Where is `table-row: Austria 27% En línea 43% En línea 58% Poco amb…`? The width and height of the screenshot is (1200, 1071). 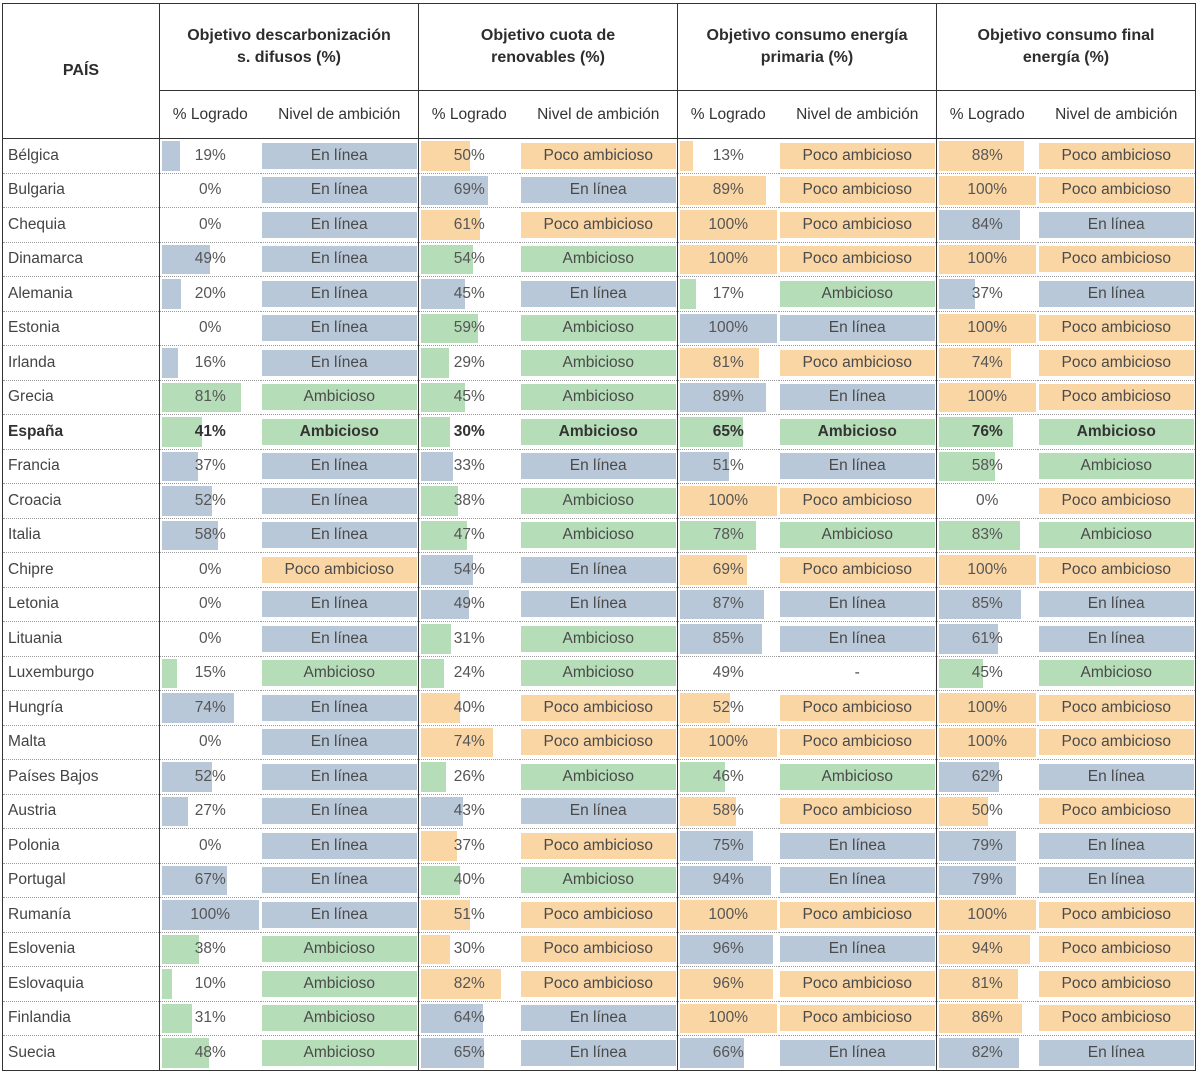 table-row: Austria 27% En línea 43% En línea 58% Poco amb… is located at coordinates (599, 811).